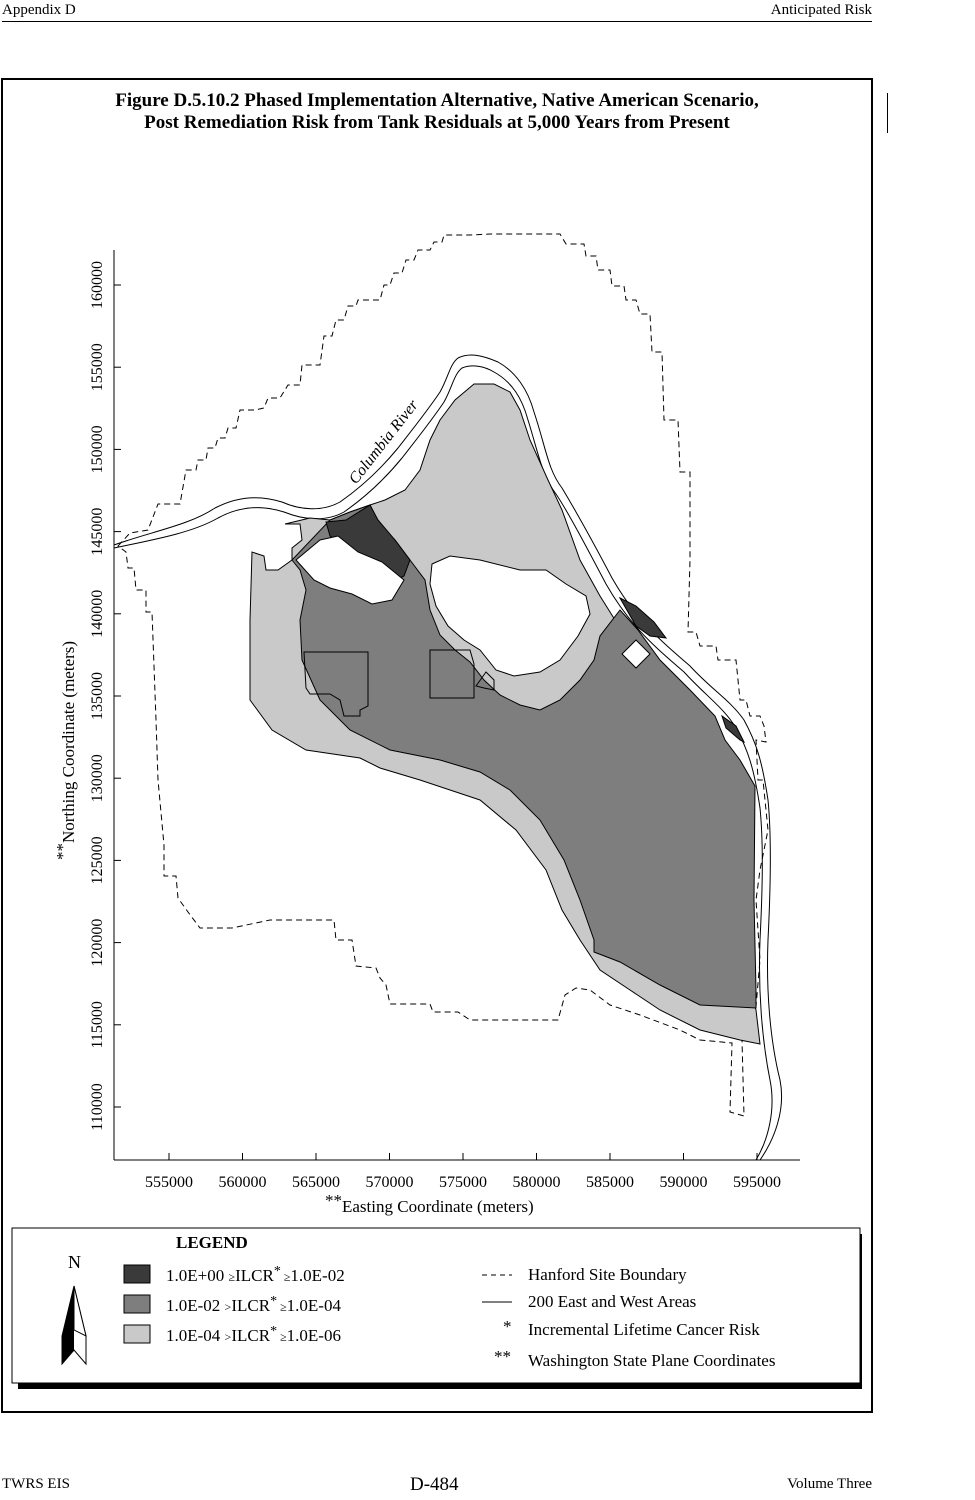 Image resolution: width=975 pixels, height=1500 pixels. I want to click on x-tick-label: 580000, so click(537, 1182).